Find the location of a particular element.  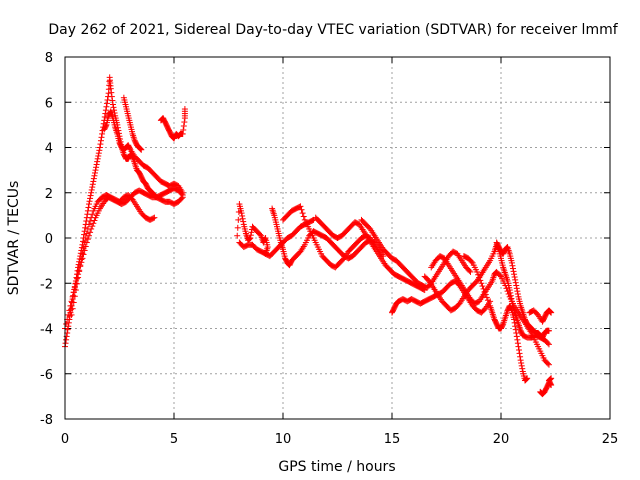

x-tick-label: 5 is located at coordinates (174, 439).